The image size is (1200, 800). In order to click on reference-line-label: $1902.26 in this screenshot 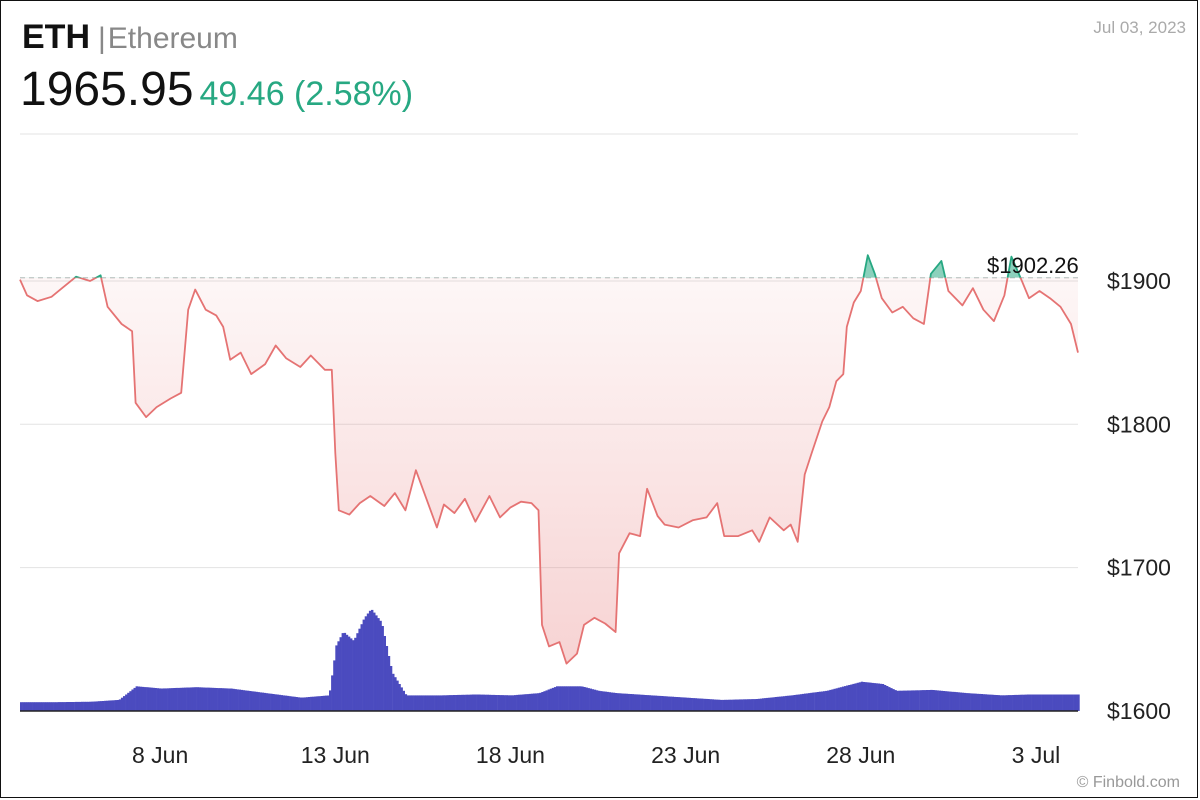, I will do `click(1033, 265)`.